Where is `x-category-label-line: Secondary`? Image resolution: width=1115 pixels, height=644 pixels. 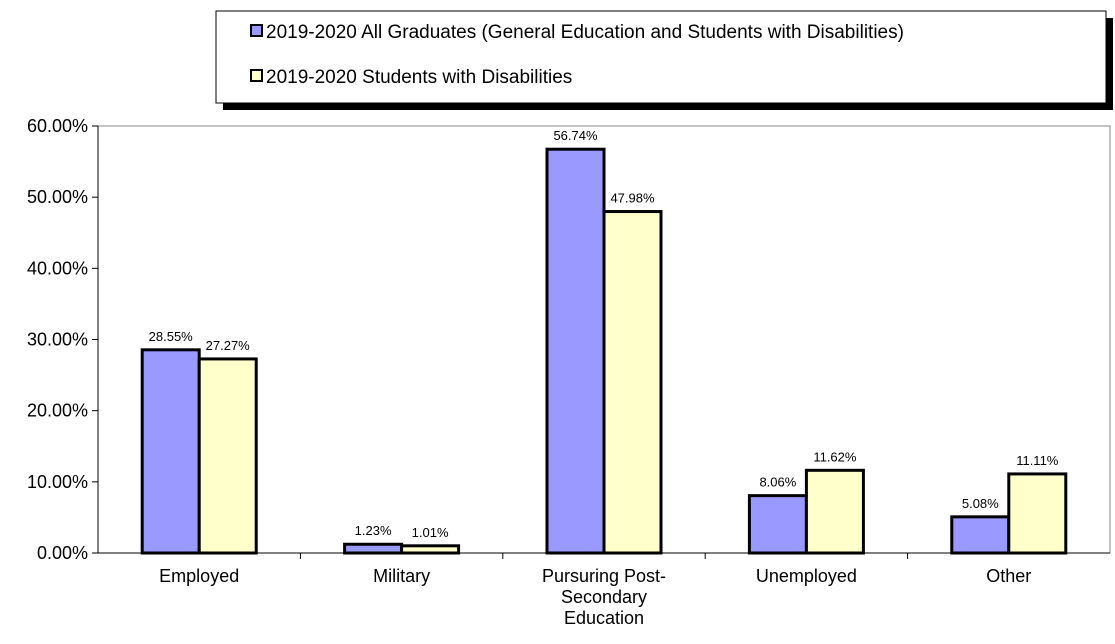 x-category-label-line: Secondary is located at coordinates (604, 597).